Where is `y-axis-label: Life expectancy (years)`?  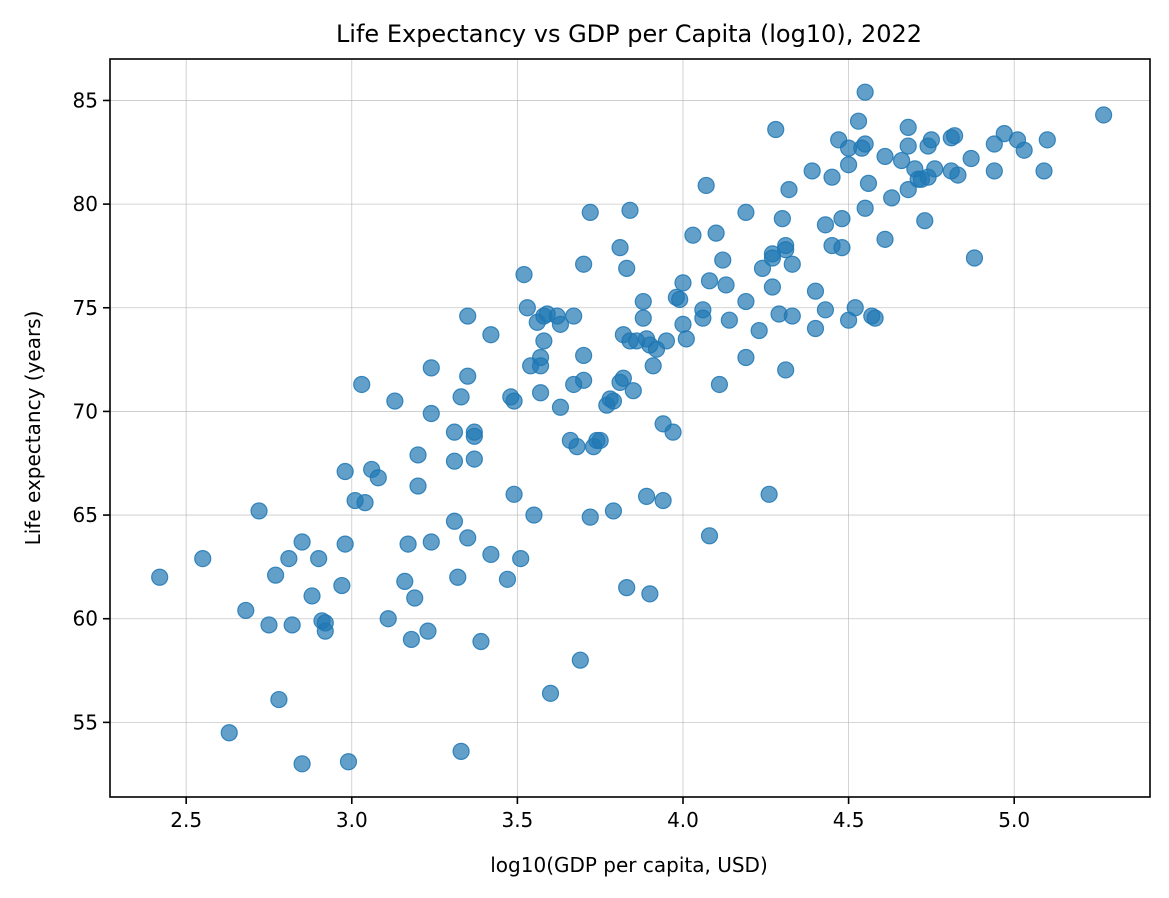
y-axis-label: Life expectancy (years) is located at coordinates (33, 428).